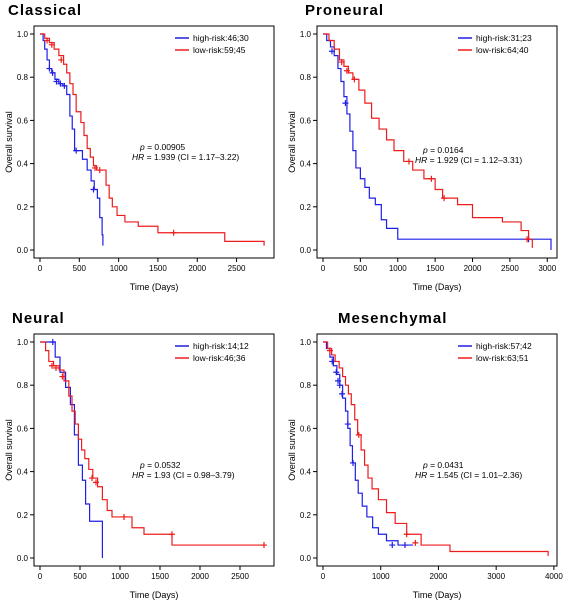  I want to click on hazard-ratio-text: HR = 1.545 (CI = 1.01–2.36), so click(468, 475).